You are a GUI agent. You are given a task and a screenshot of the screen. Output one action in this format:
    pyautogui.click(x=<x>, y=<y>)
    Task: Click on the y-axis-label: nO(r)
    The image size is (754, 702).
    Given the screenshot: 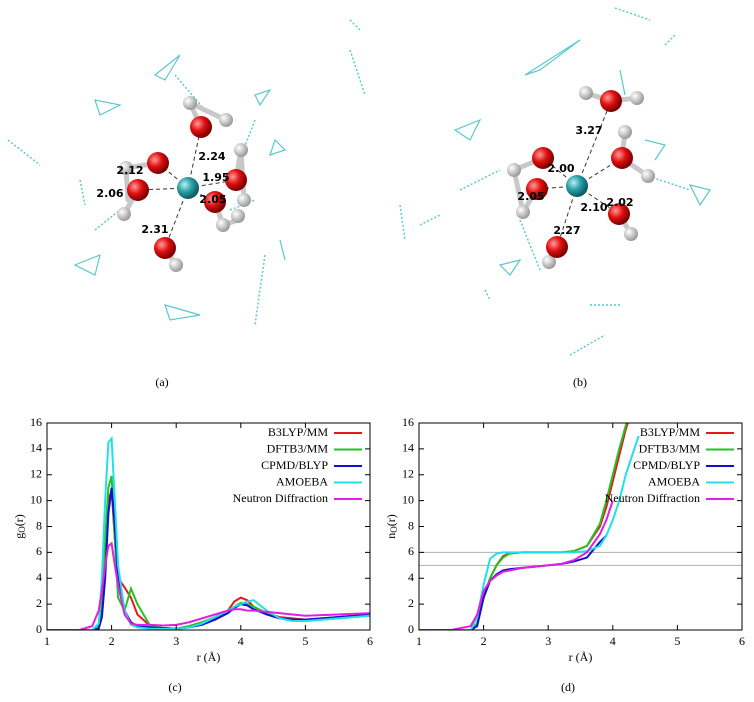 What is the action you would take?
    pyautogui.click(x=391, y=526)
    